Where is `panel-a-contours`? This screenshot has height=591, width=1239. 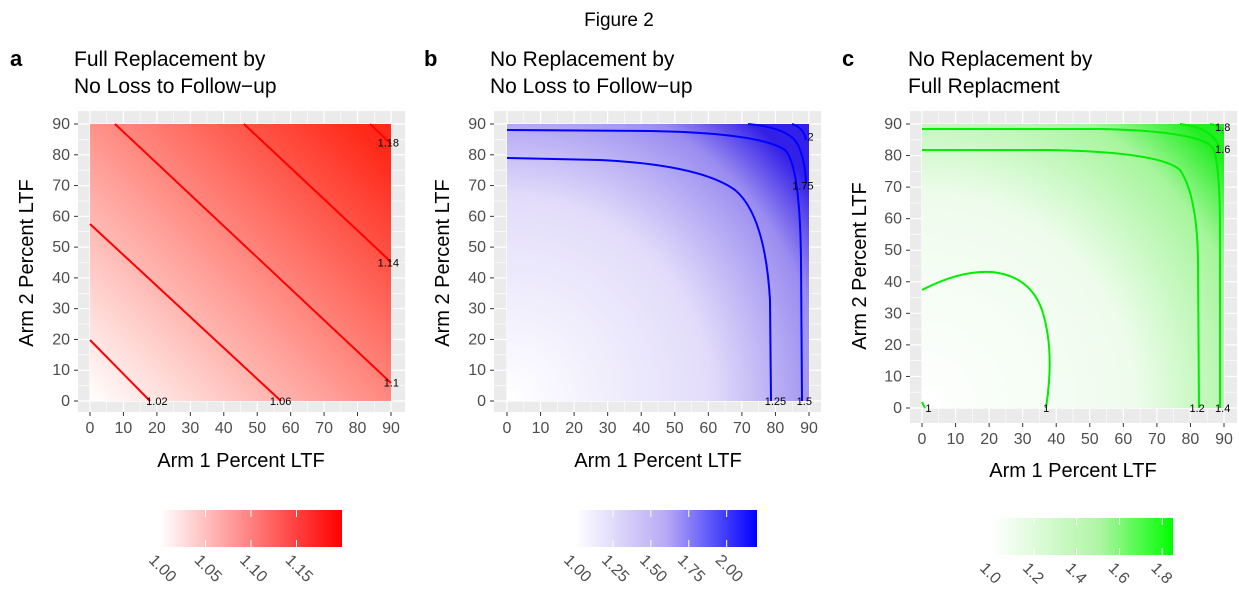 panel-a-contours is located at coordinates (240, 262).